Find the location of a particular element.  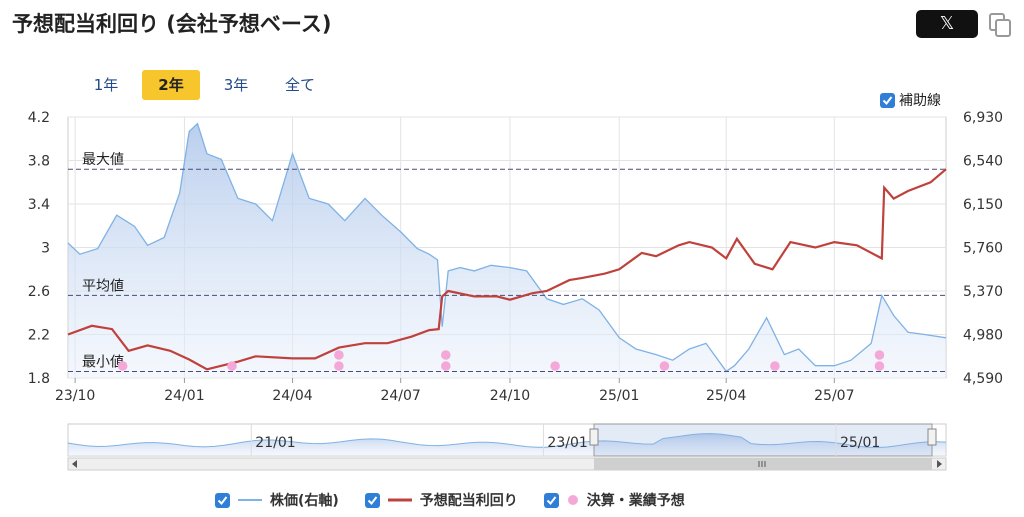

tab-3y: 3年 is located at coordinates (236, 85).